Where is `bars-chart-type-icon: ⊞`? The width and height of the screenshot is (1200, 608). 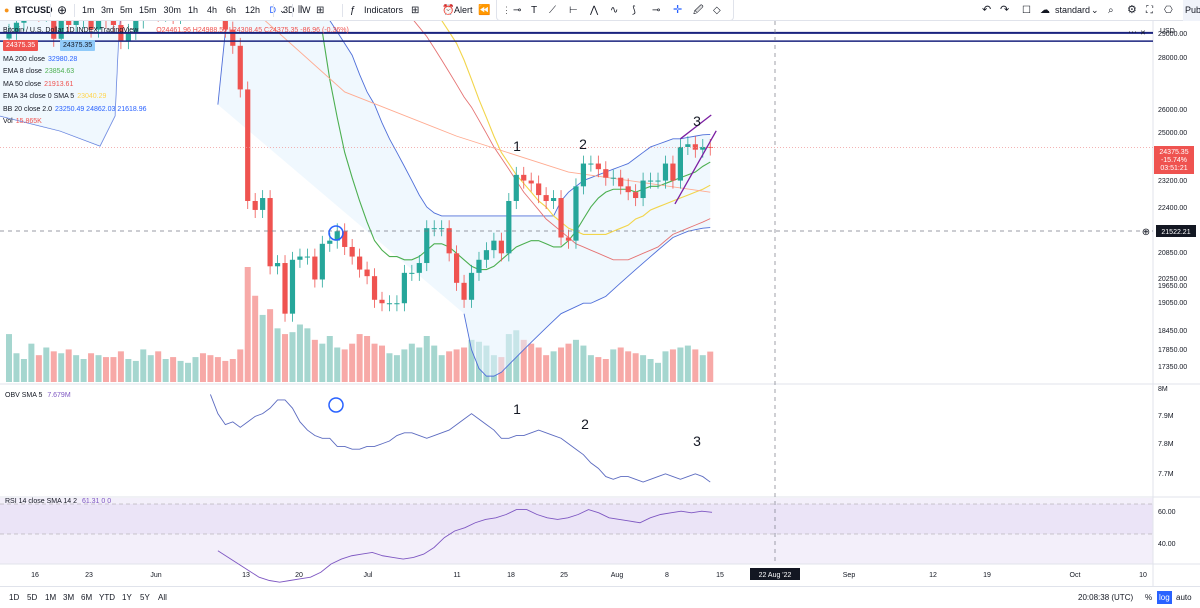
bars-chart-type-icon: ⊞ is located at coordinates (320, 10).